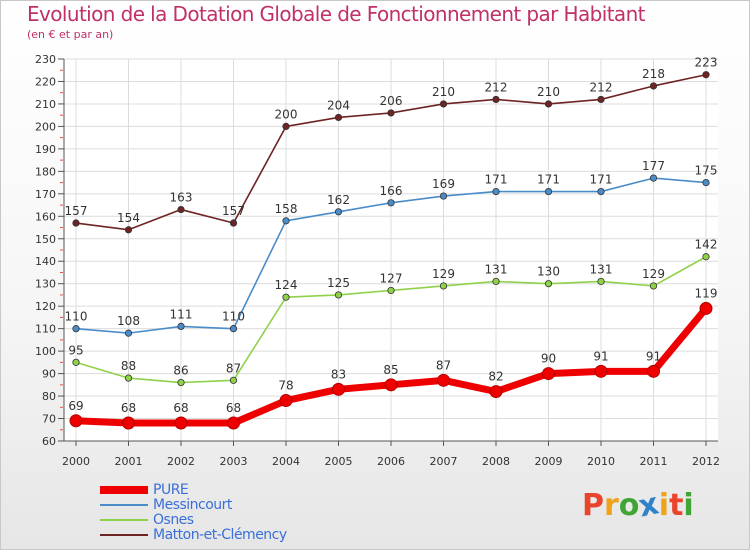  I want to click on y-tick-label: 70, so click(49, 419).